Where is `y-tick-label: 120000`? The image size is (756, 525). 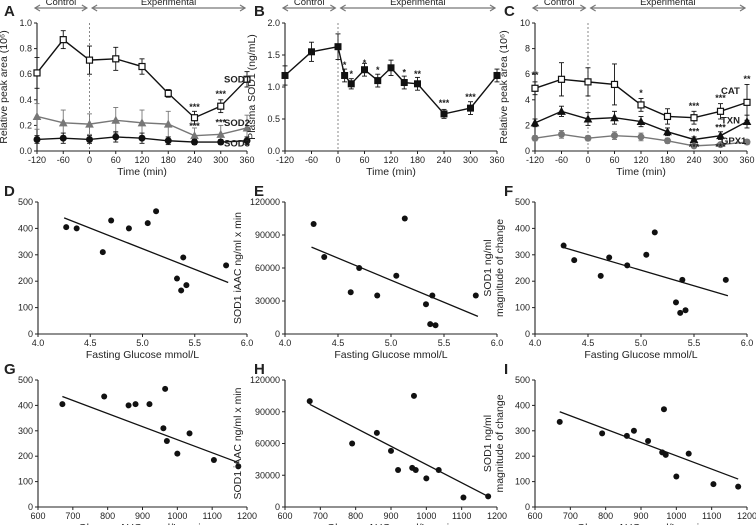
y-tick-label: 120000 is located at coordinates (265, 202).